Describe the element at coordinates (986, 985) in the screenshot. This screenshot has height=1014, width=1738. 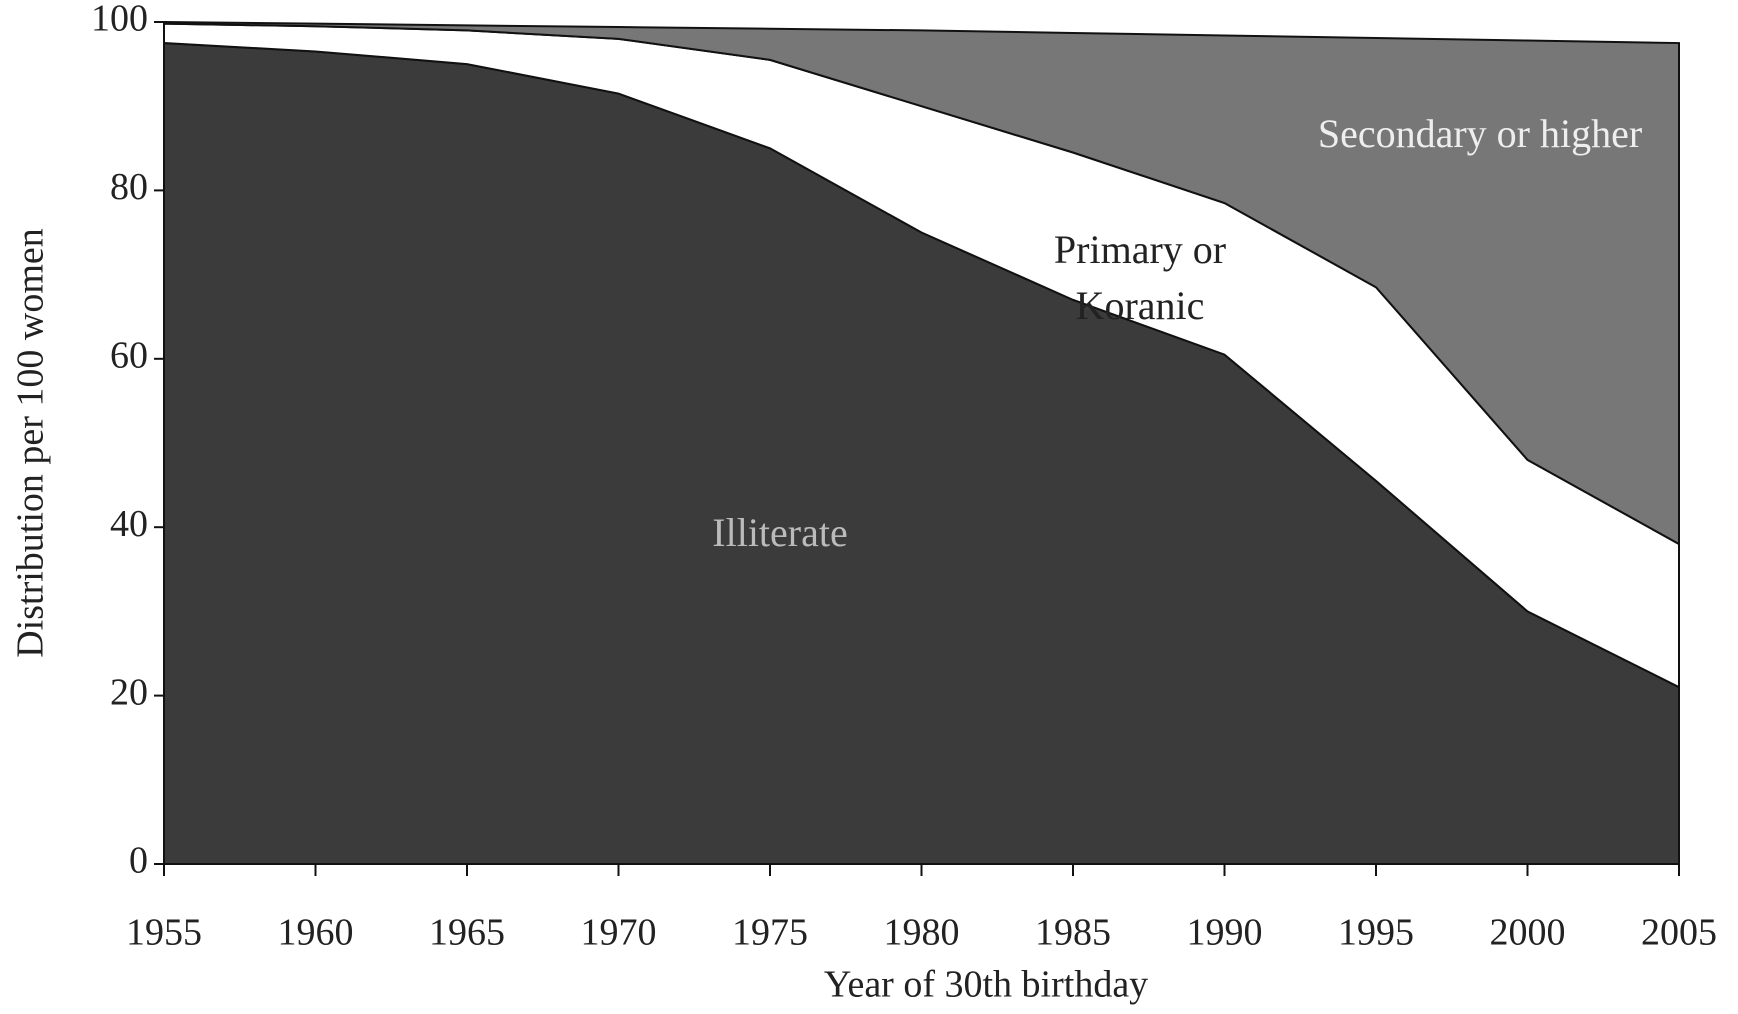
I see `x-axis-label: Year of 30th birthday` at that location.